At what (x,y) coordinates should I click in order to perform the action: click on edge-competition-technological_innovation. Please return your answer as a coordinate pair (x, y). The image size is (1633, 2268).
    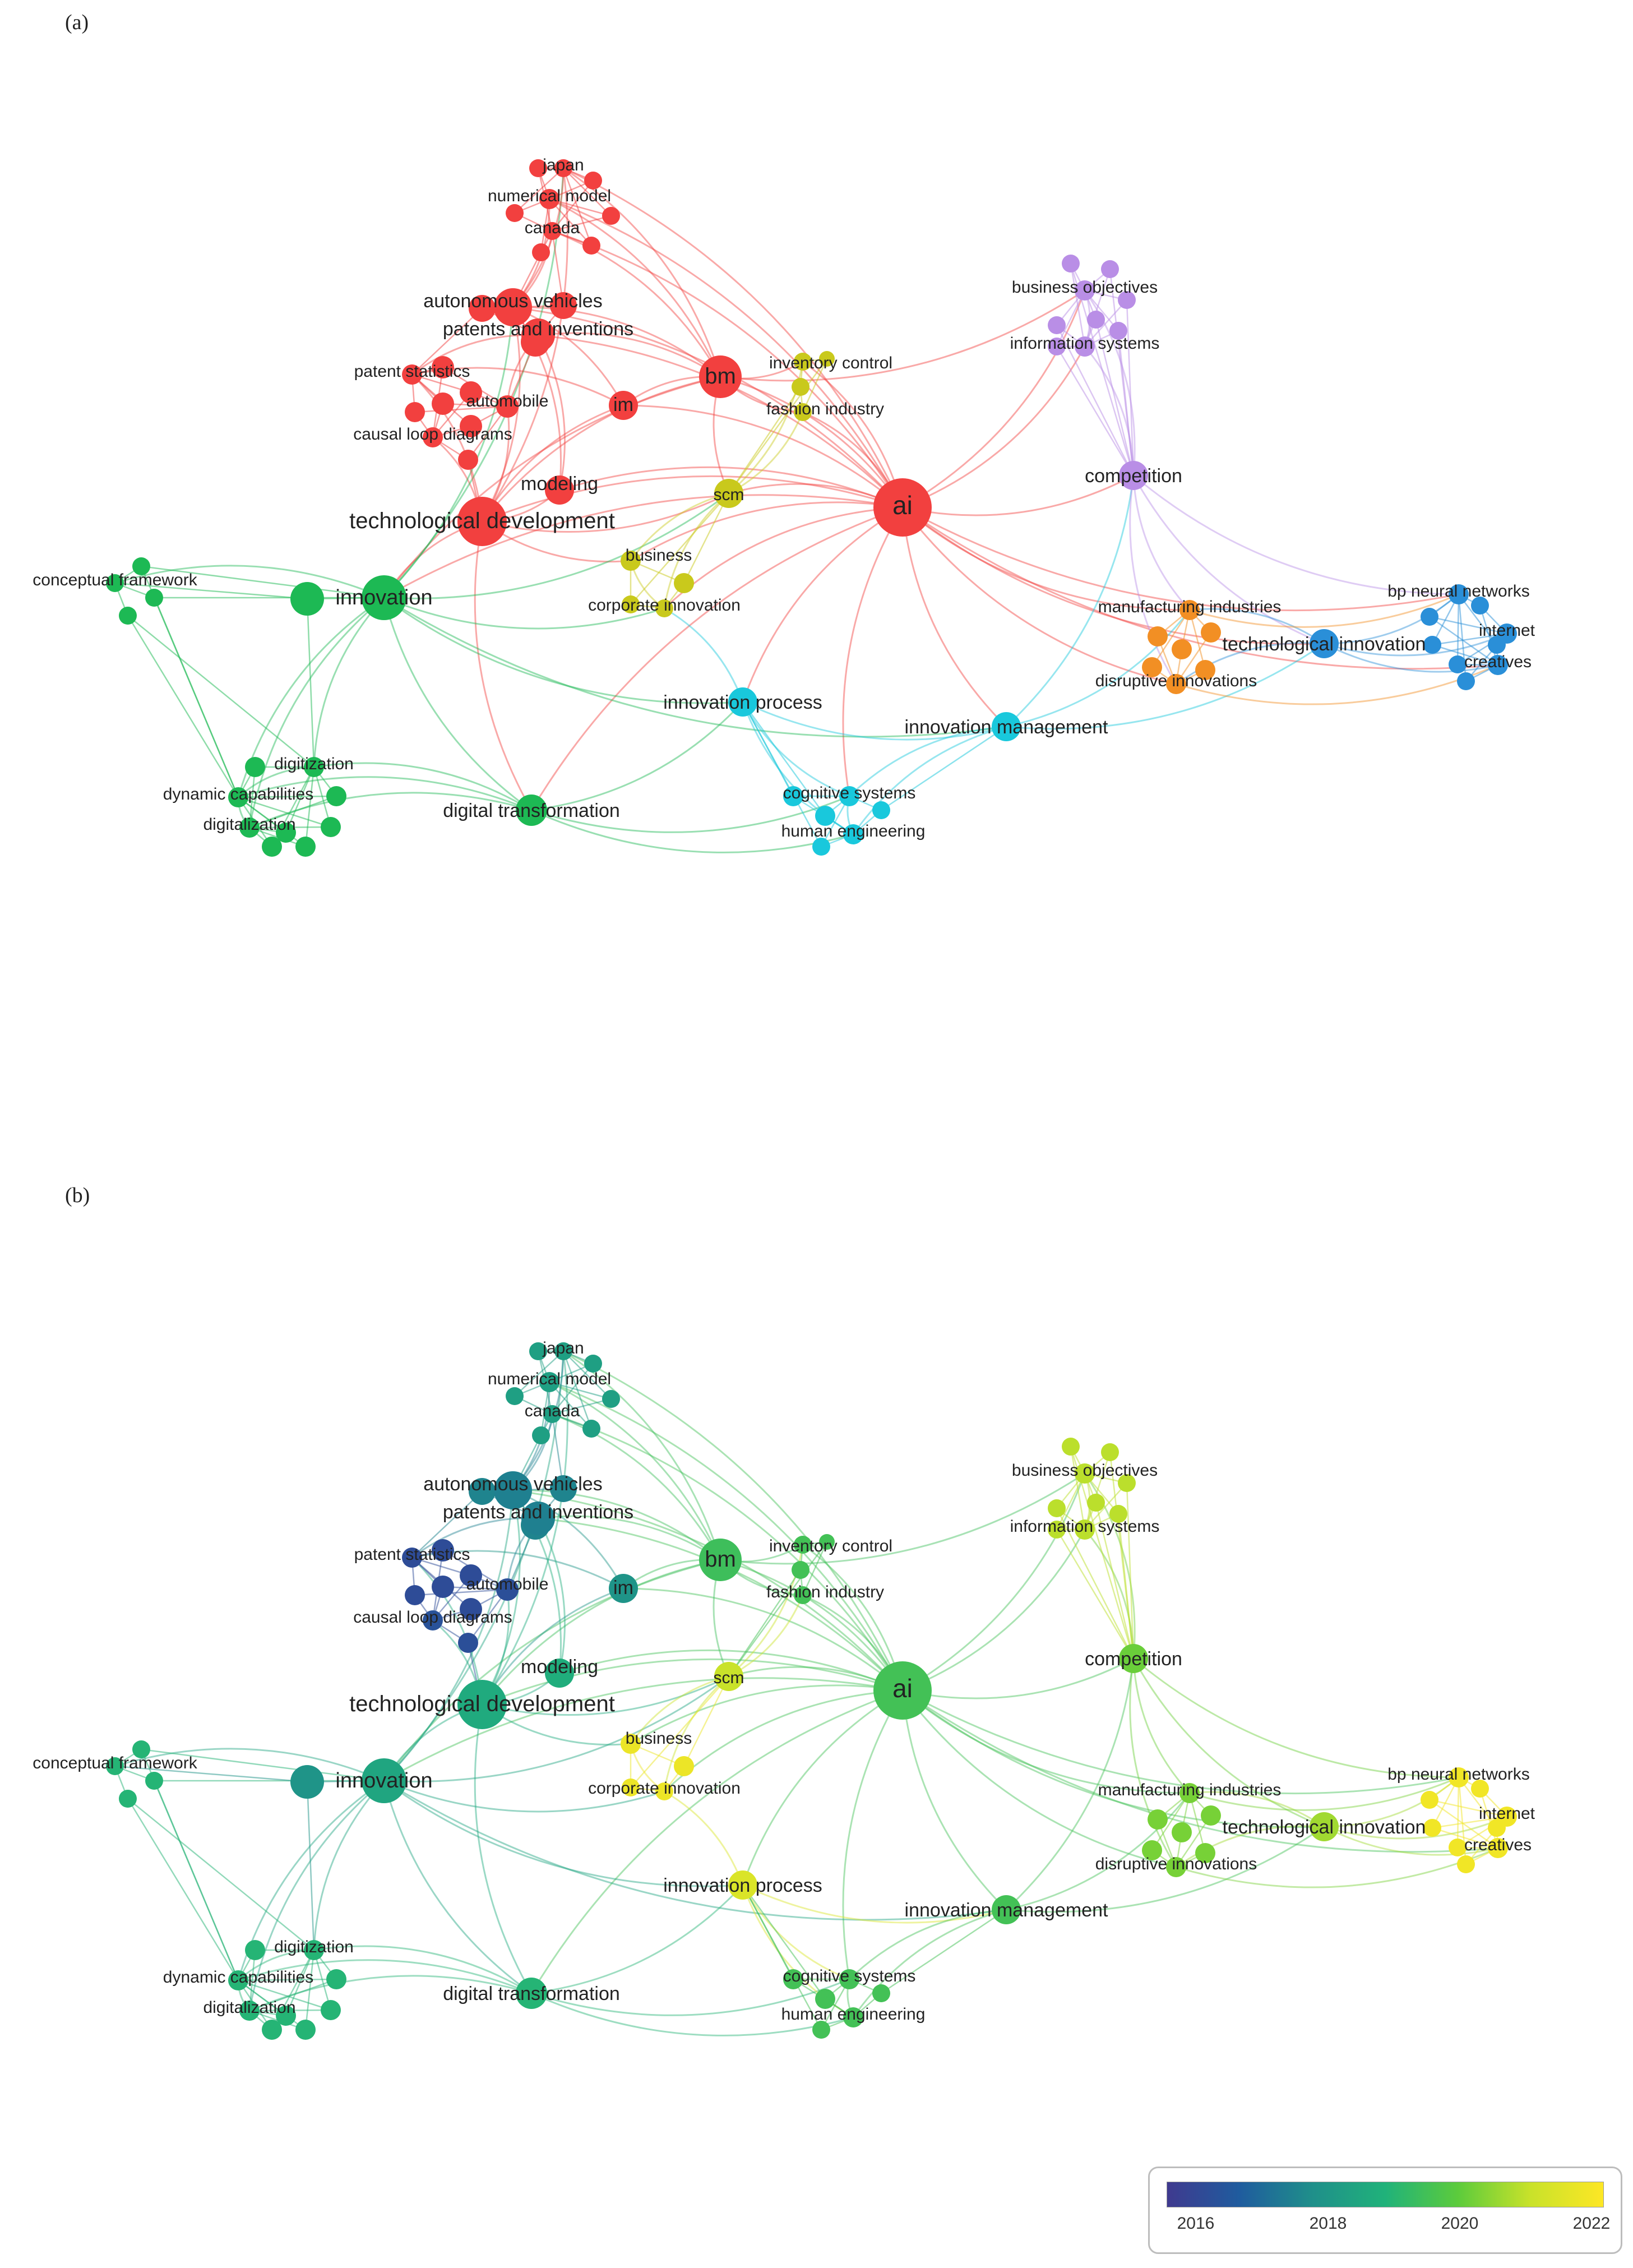
    Looking at the image, I should click on (1229, 1743).